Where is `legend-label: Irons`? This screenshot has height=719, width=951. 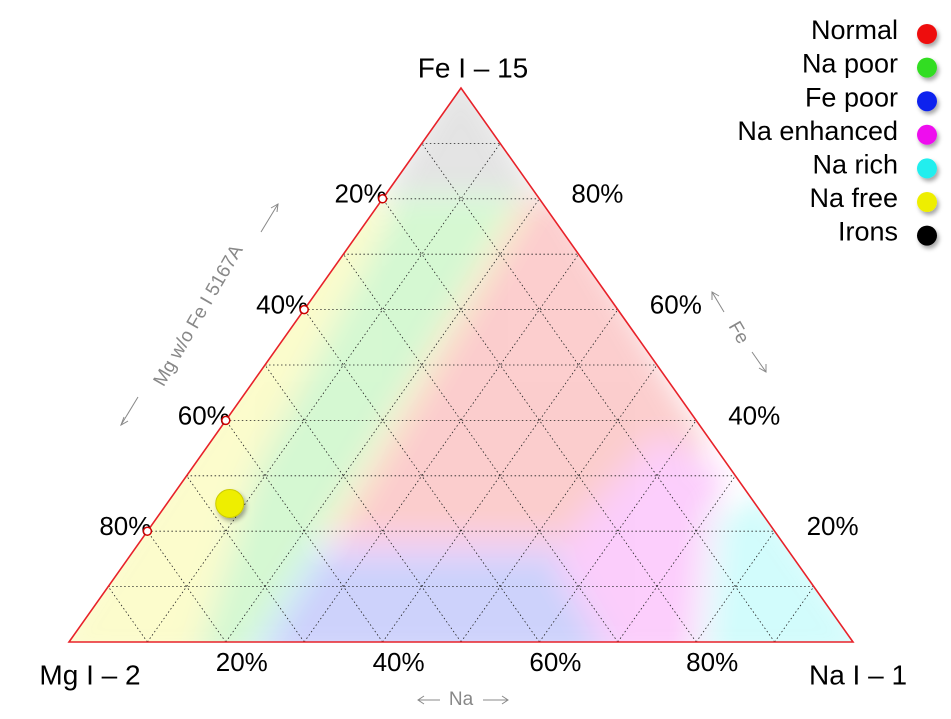 legend-label: Irons is located at coordinates (868, 232).